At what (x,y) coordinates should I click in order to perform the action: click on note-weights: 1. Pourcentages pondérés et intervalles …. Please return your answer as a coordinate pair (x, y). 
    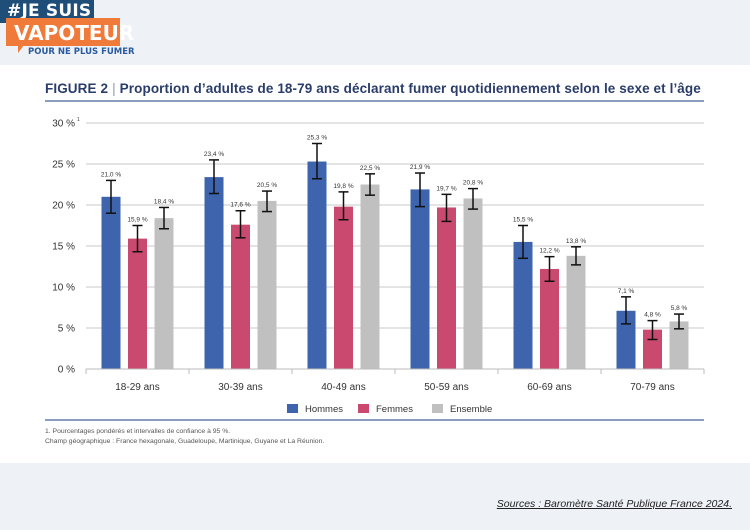
    Looking at the image, I should click on (138, 431).